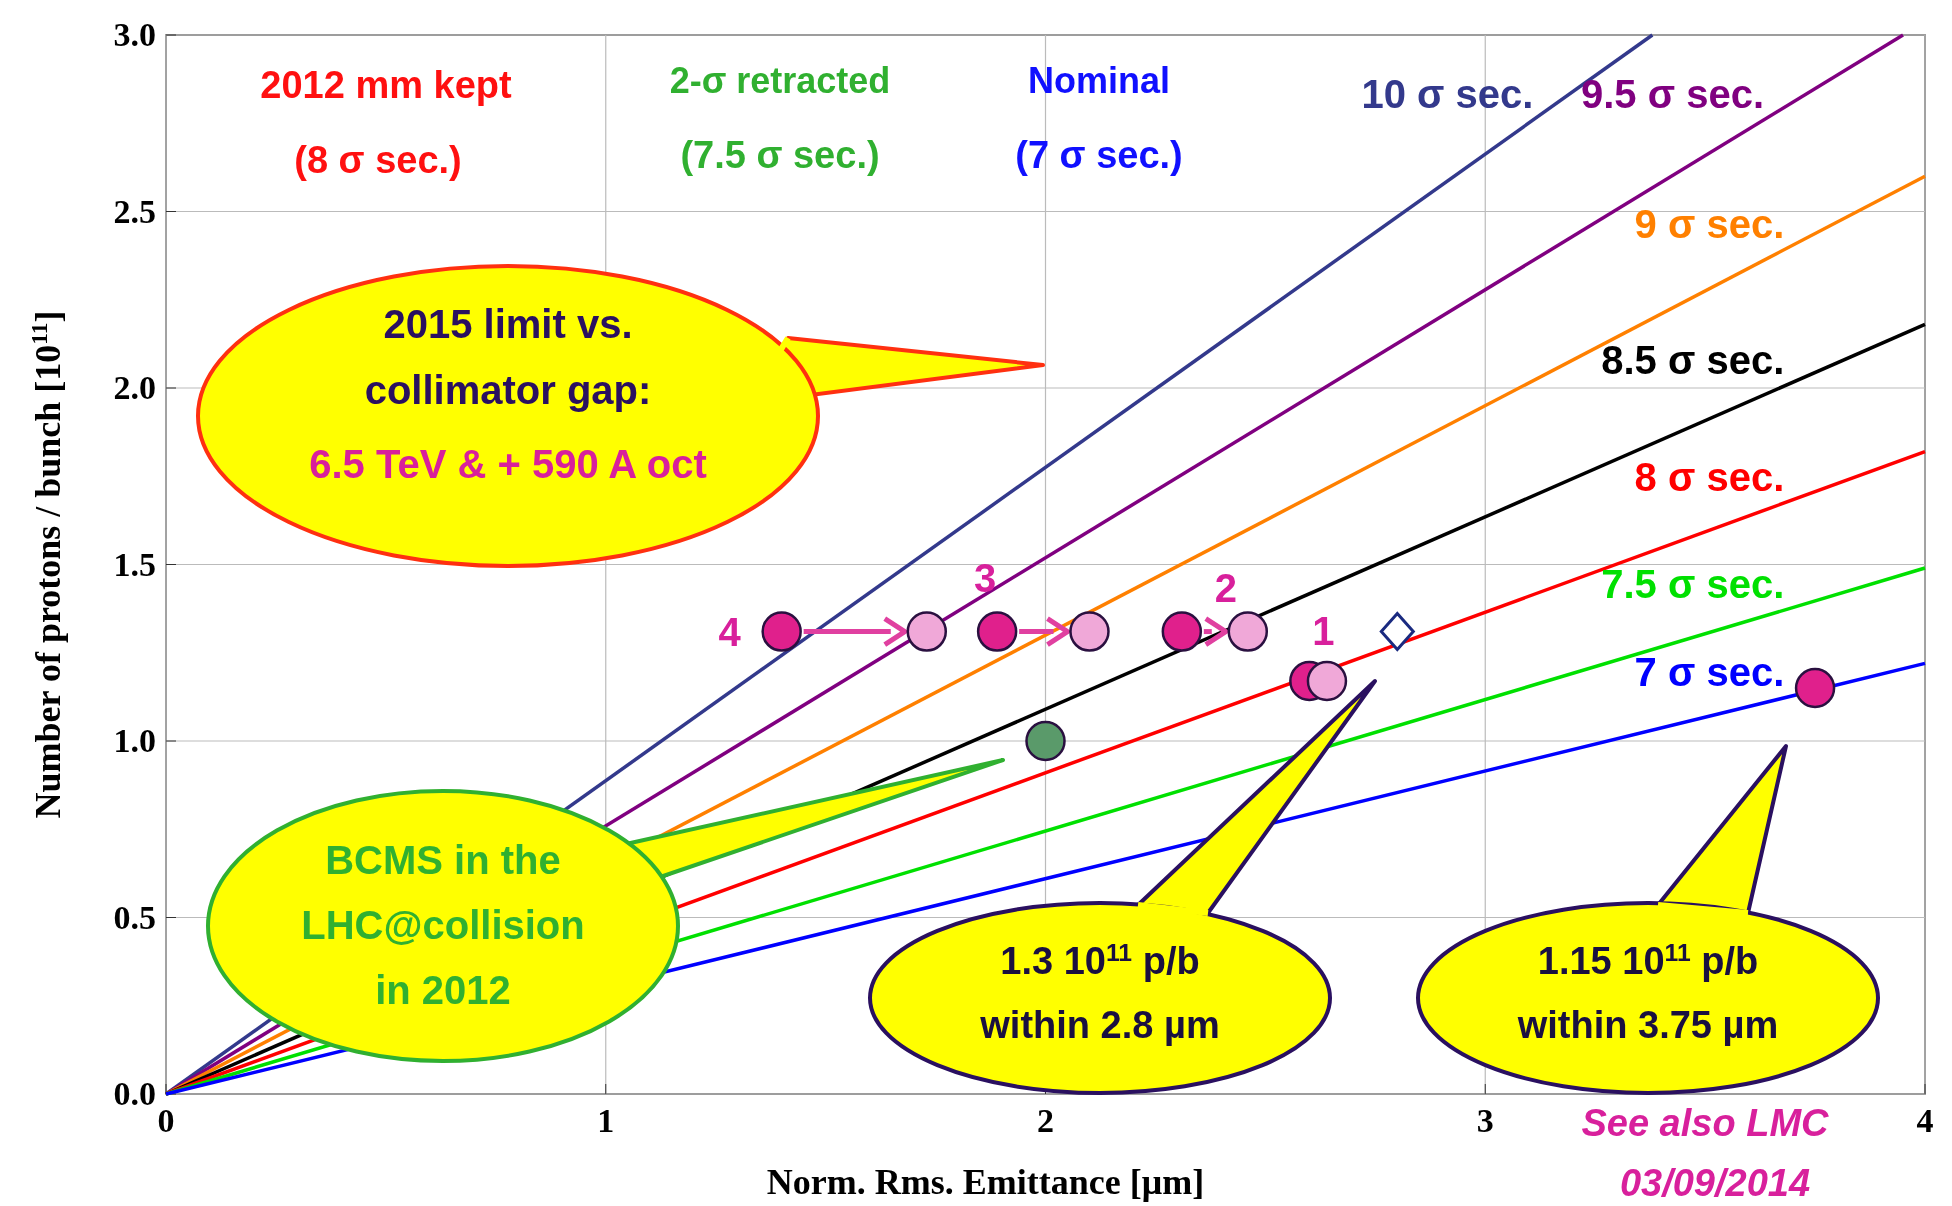 The width and height of the screenshot is (1952, 1206). Describe the element at coordinates (1225, 587) in the screenshot. I see `annotation: 2` at that location.